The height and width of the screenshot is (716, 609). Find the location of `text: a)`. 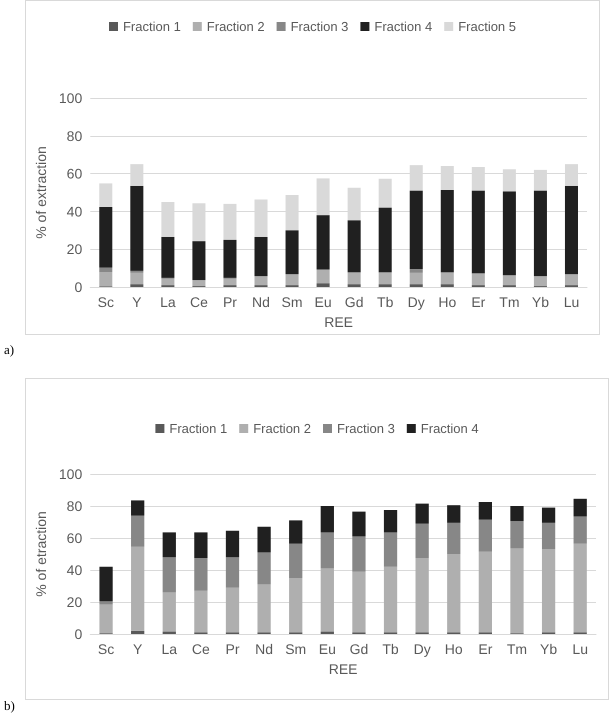

text: a) is located at coordinates (9, 350).